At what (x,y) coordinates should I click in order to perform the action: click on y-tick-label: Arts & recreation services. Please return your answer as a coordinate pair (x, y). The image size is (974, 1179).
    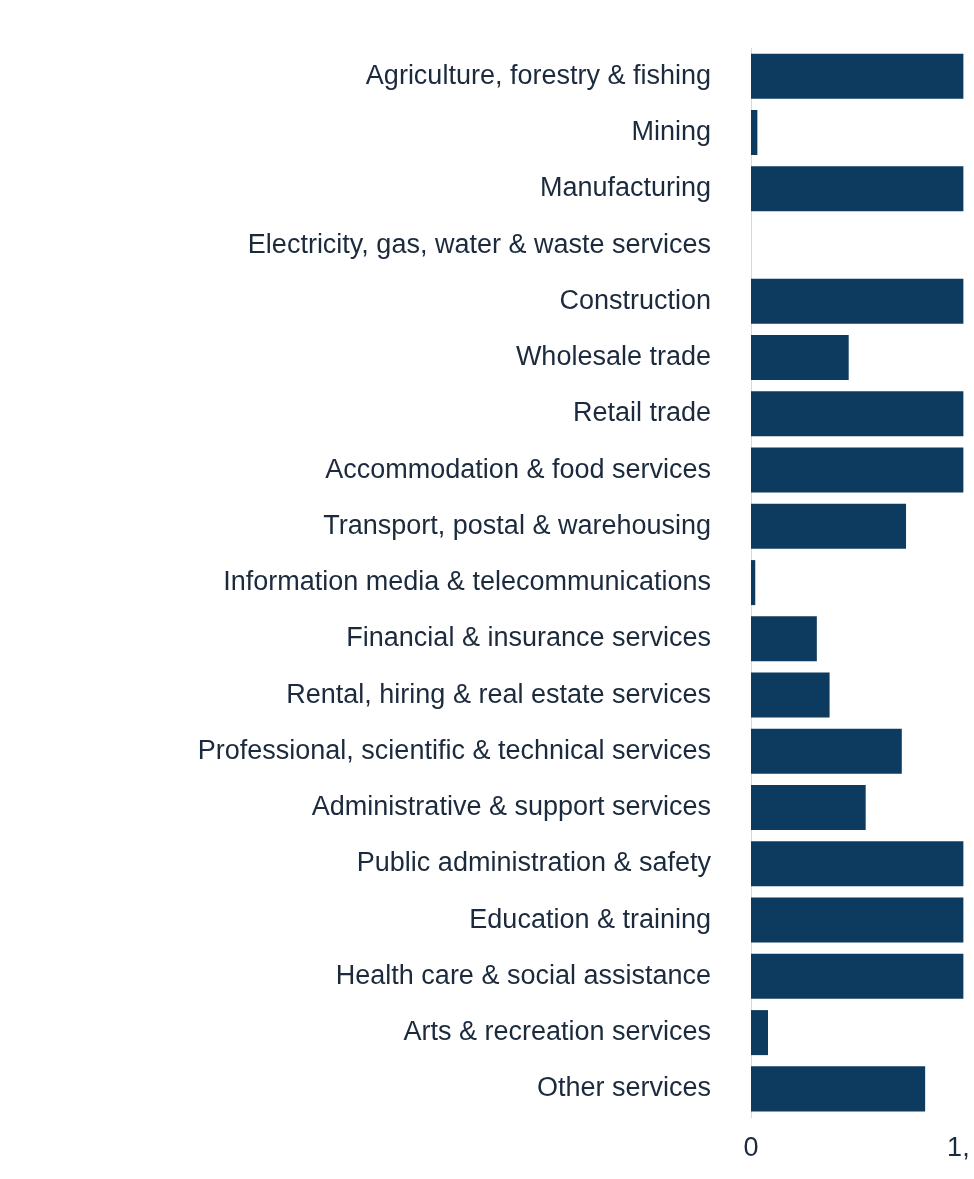
    Looking at the image, I should click on (557, 1031).